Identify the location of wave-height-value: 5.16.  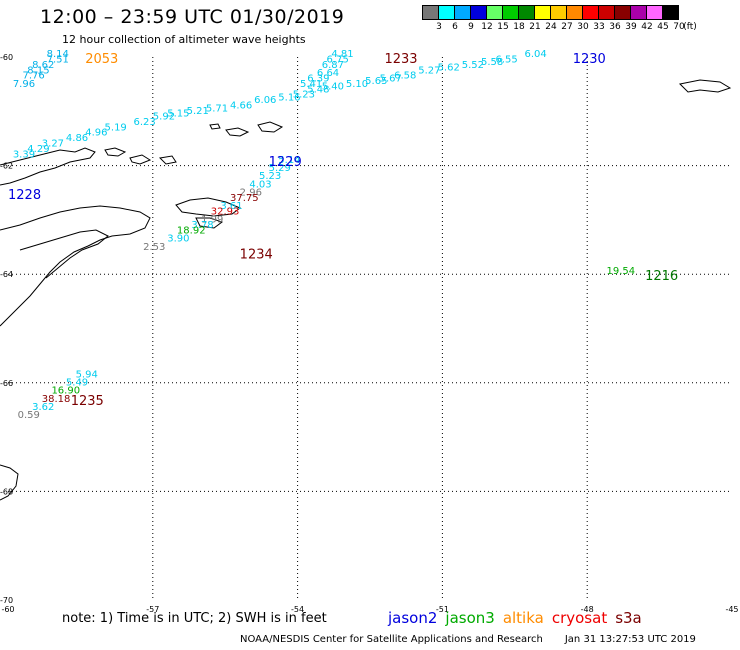
(289, 97).